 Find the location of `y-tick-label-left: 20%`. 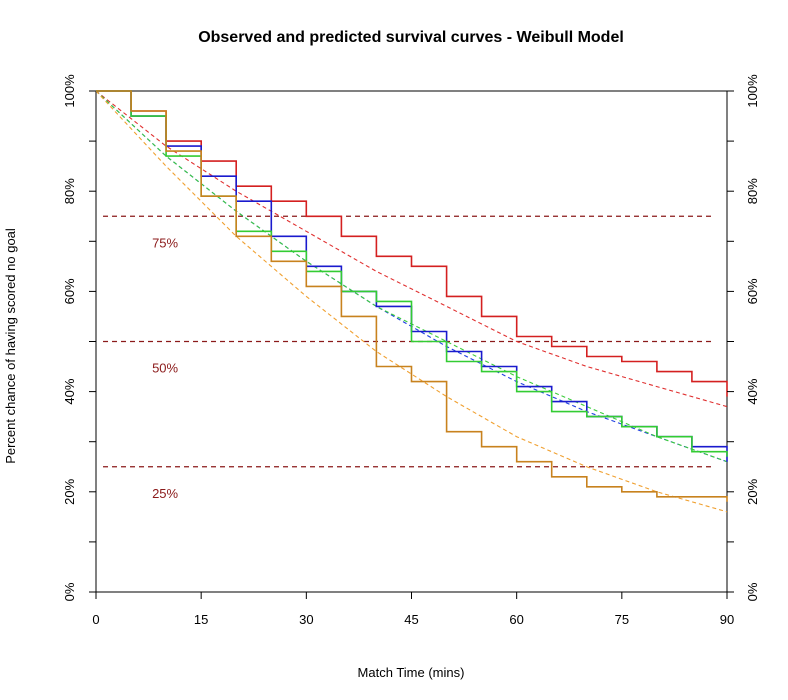

y-tick-label-left: 20% is located at coordinates (69, 491).